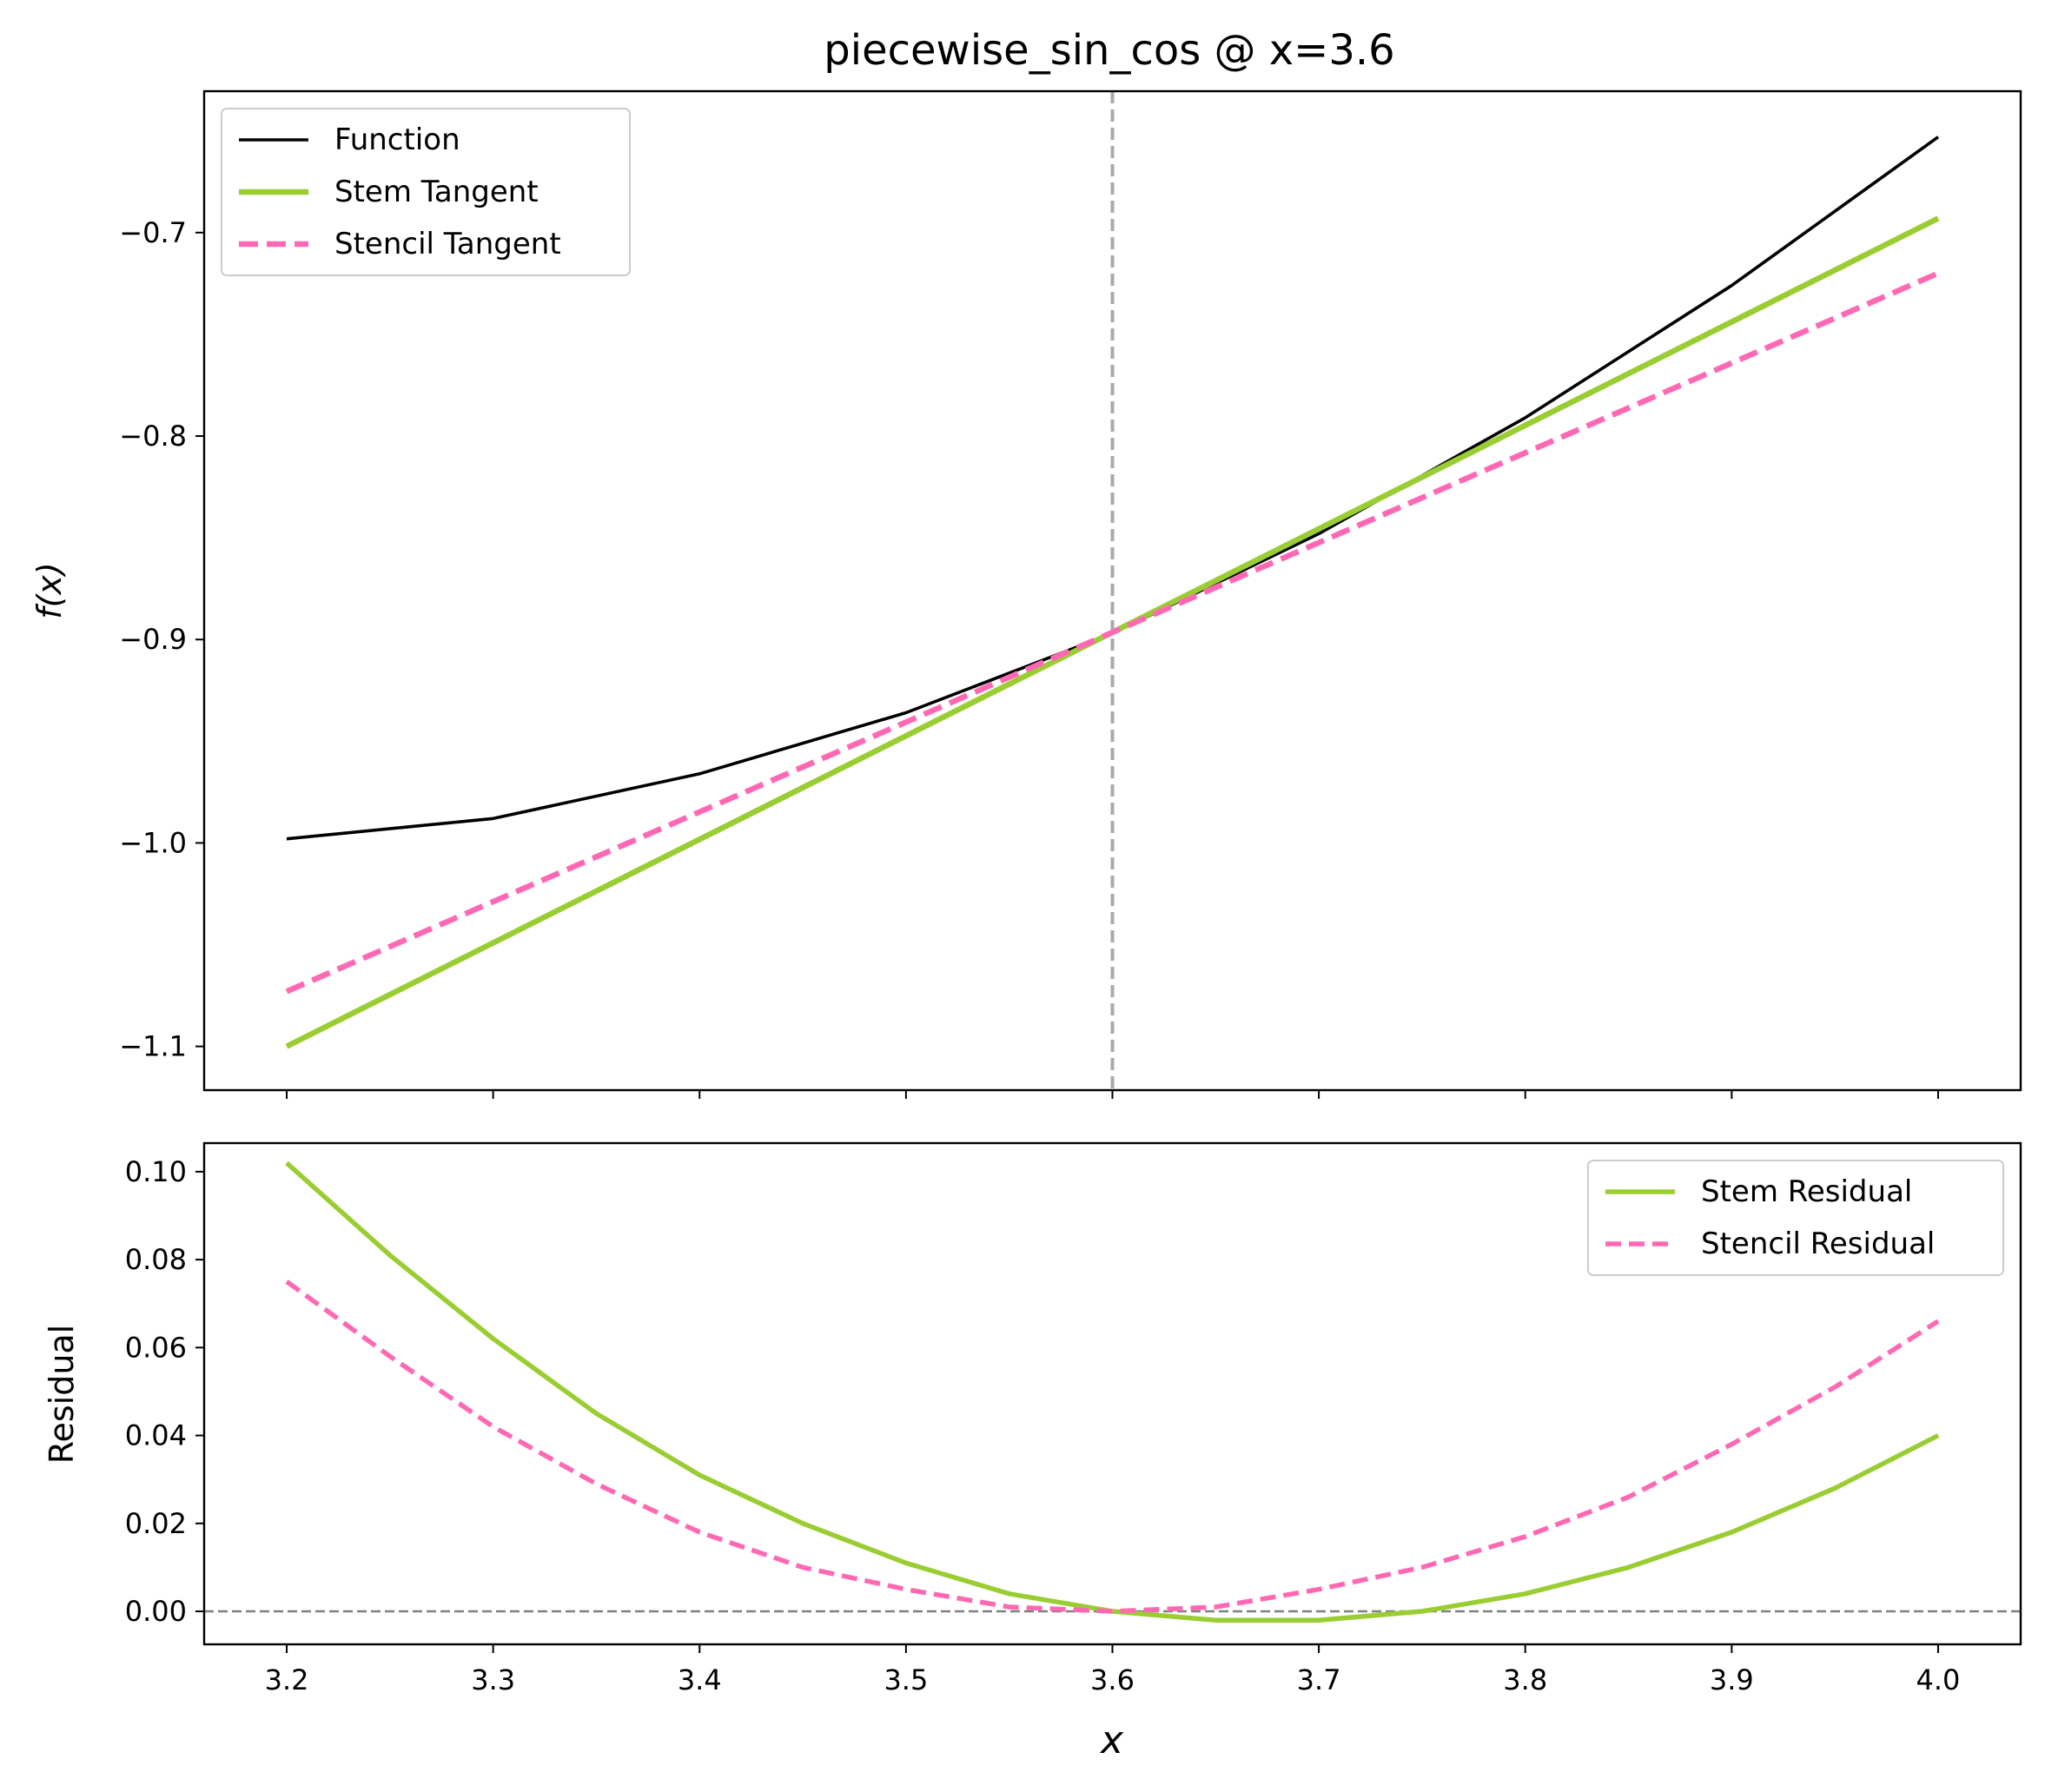 This screenshot has height=1792, width=2045. Describe the element at coordinates (1938, 1680) in the screenshot. I see `x-tick-label: 4.0` at that location.